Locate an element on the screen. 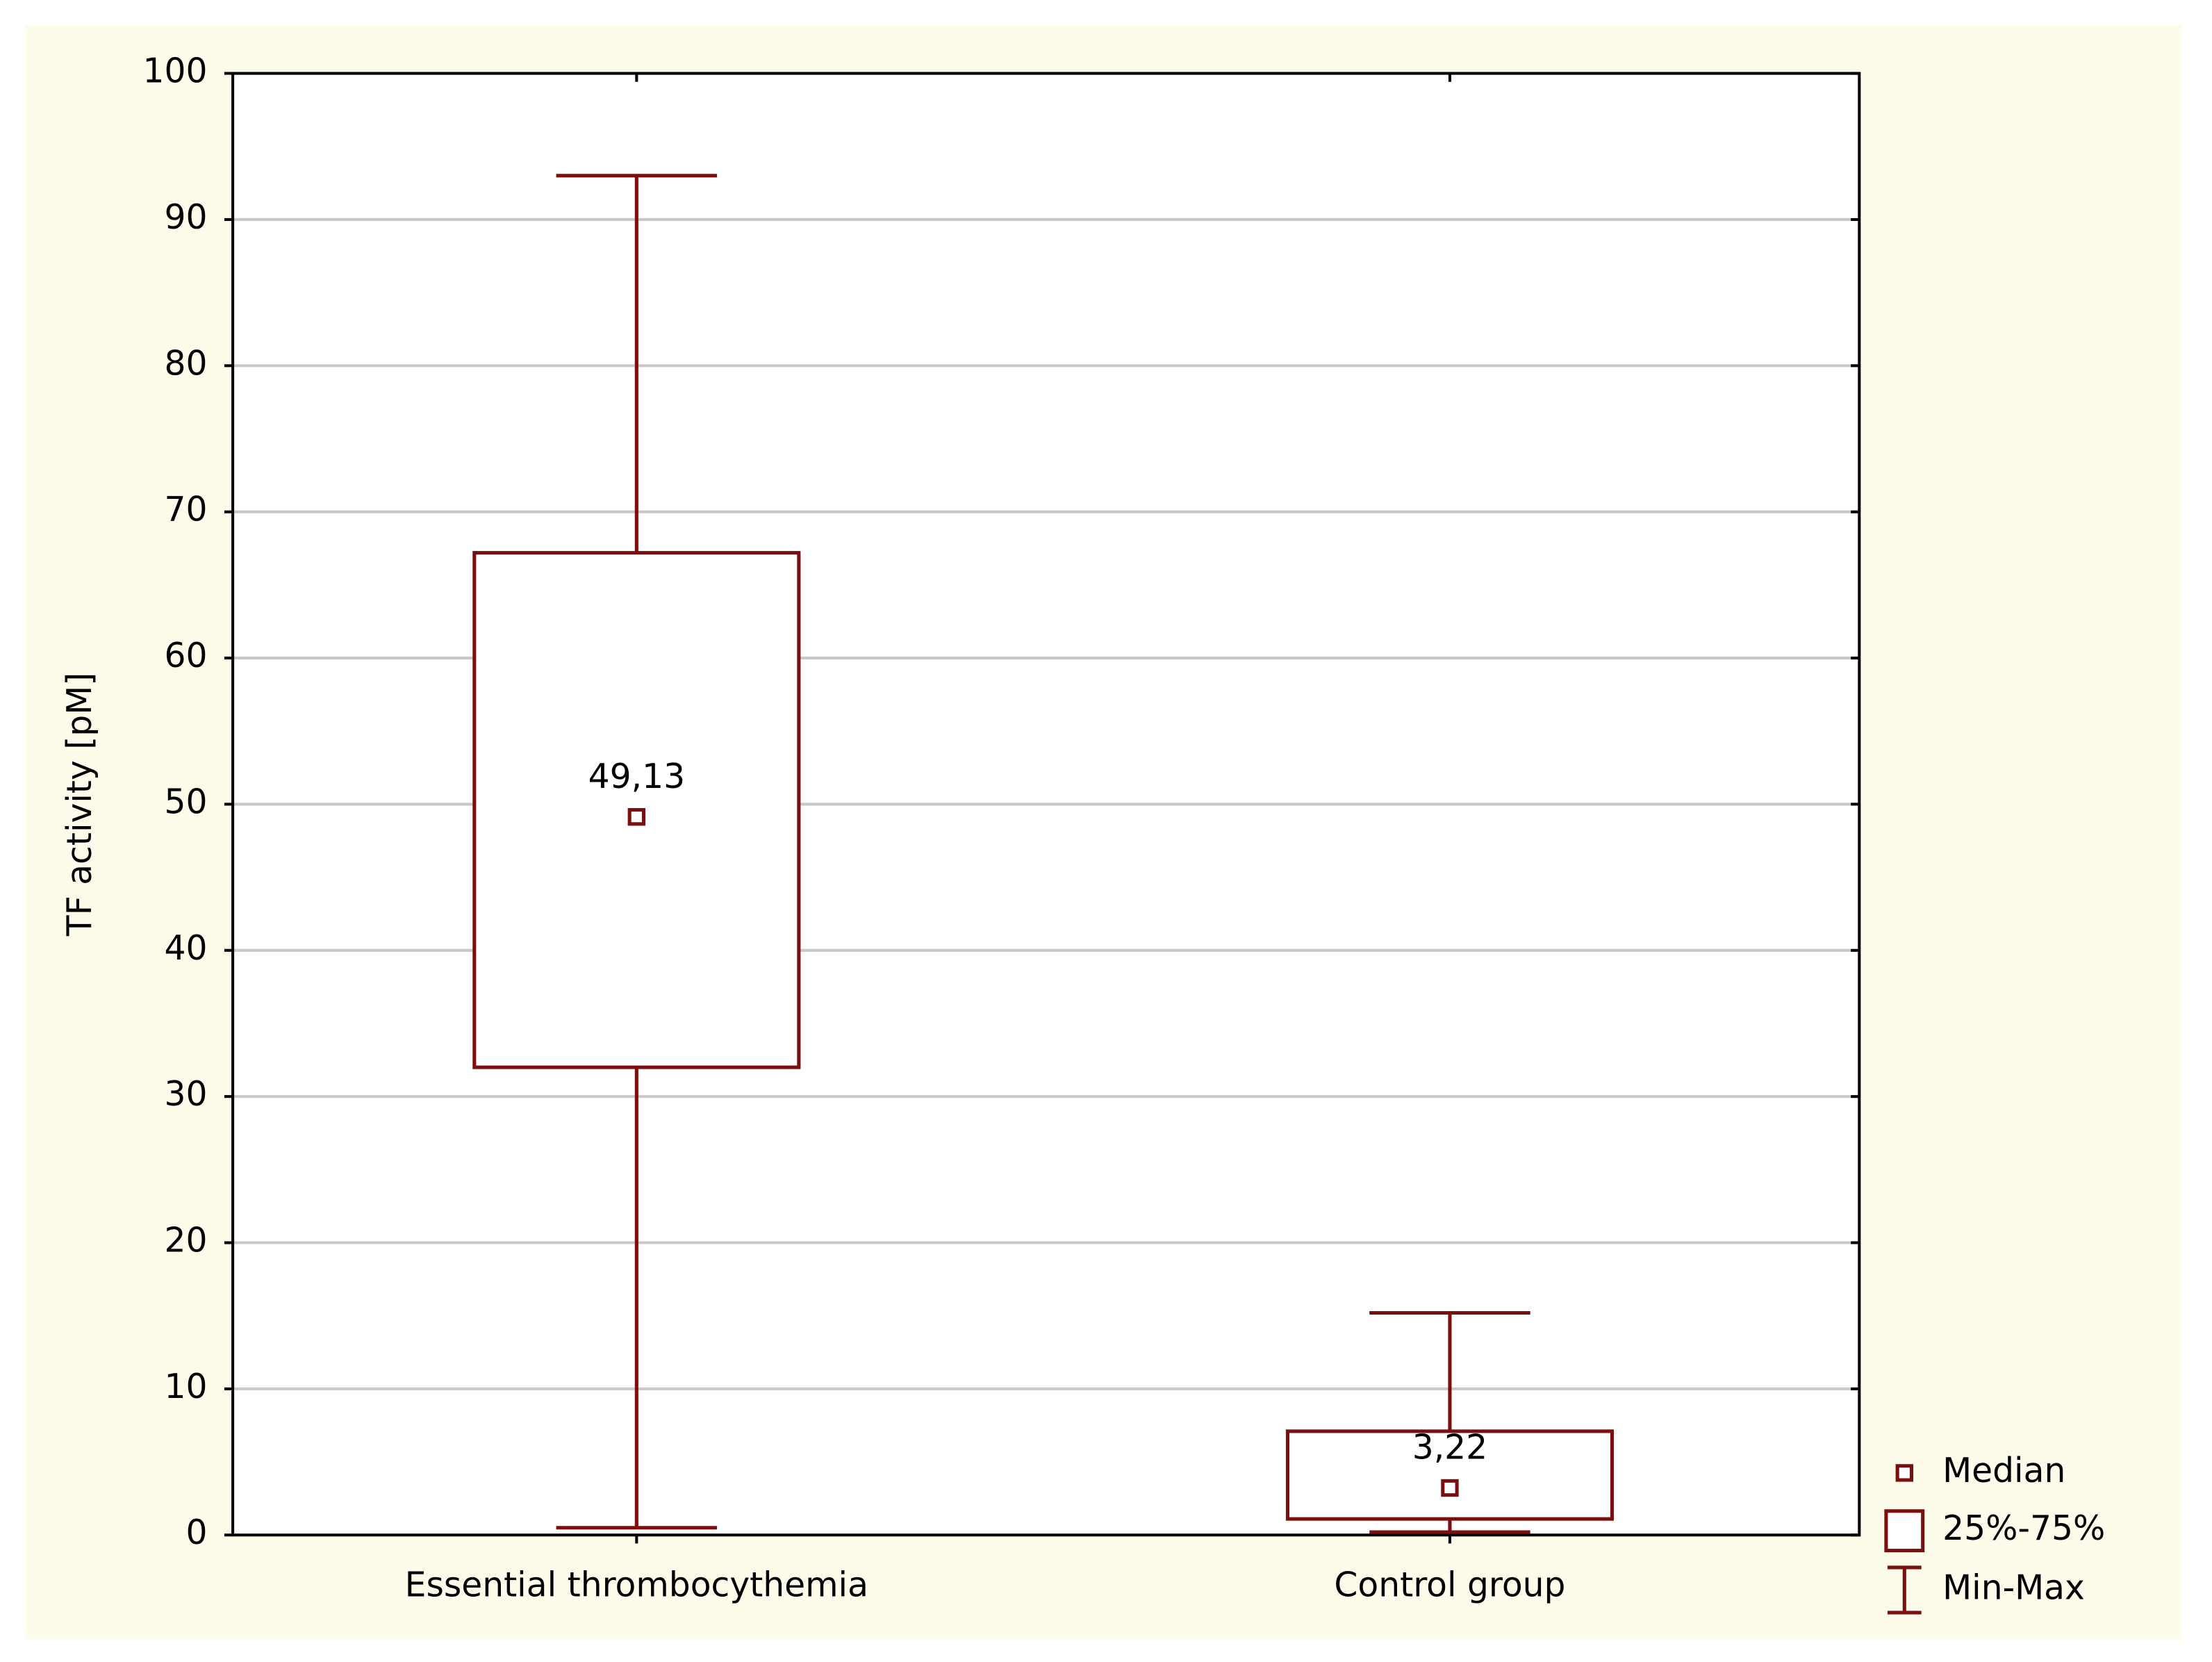 Image resolution: width=2212 pixels, height=1662 pixels. legend-label: Min-Max is located at coordinates (2013, 1587).